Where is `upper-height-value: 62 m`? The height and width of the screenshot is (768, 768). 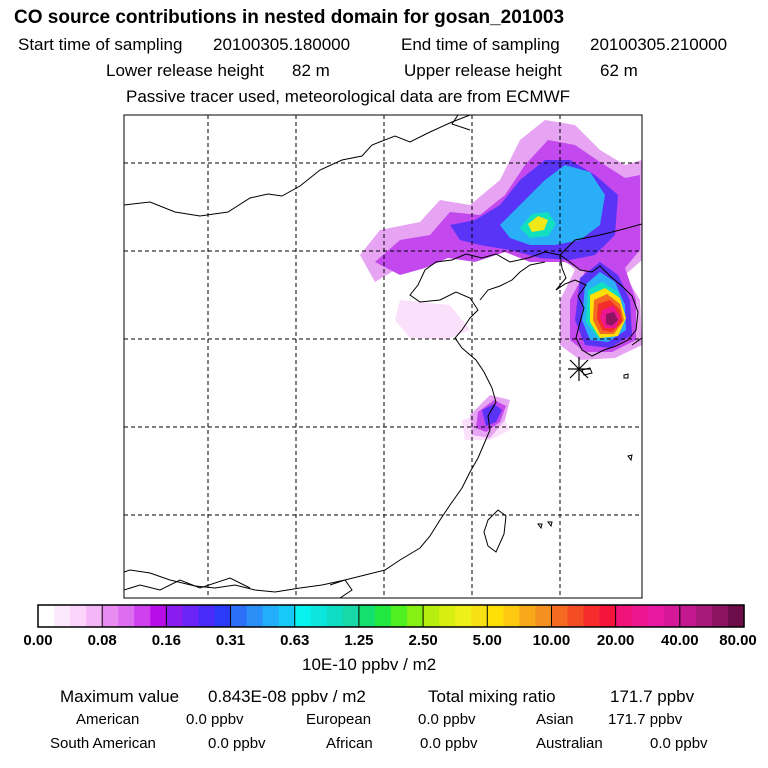
upper-height-value: 62 m is located at coordinates (619, 70).